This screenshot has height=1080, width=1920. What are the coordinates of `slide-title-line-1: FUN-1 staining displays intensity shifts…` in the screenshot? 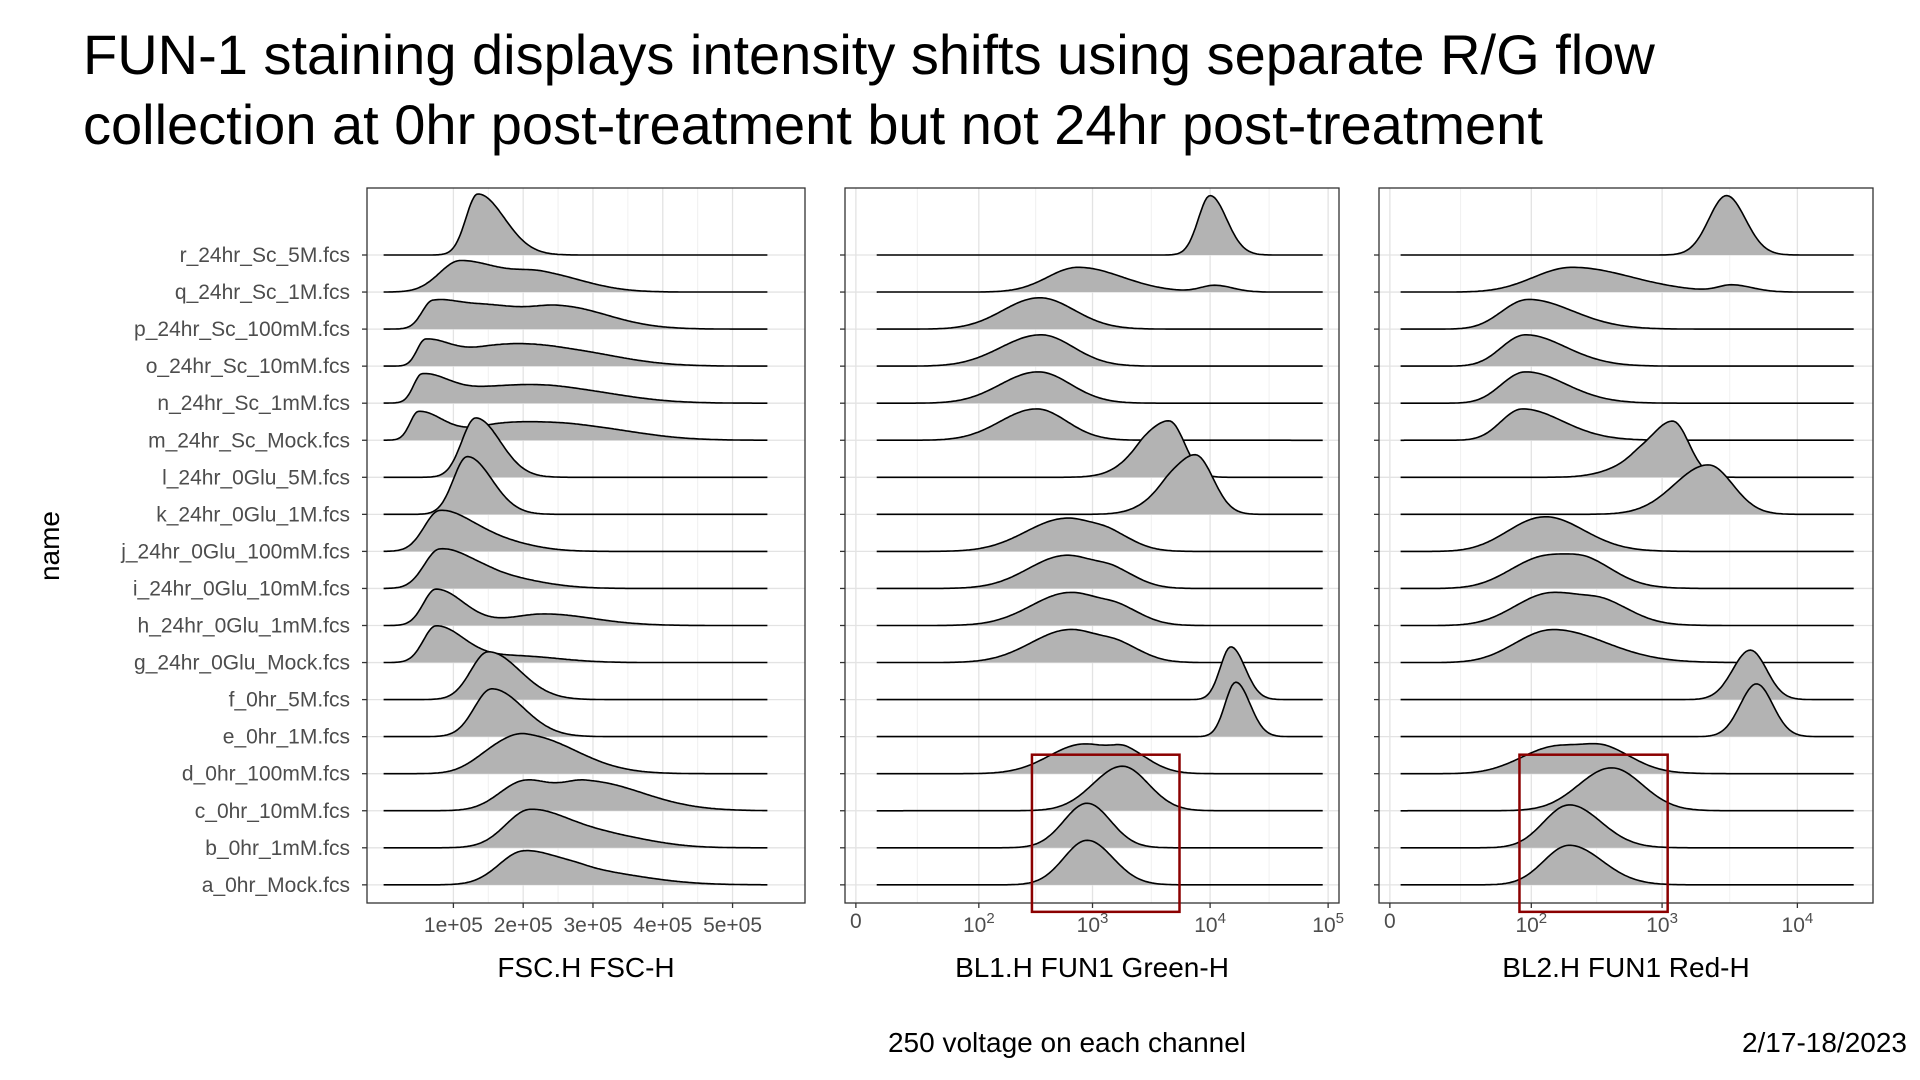 It's located at (869, 54).